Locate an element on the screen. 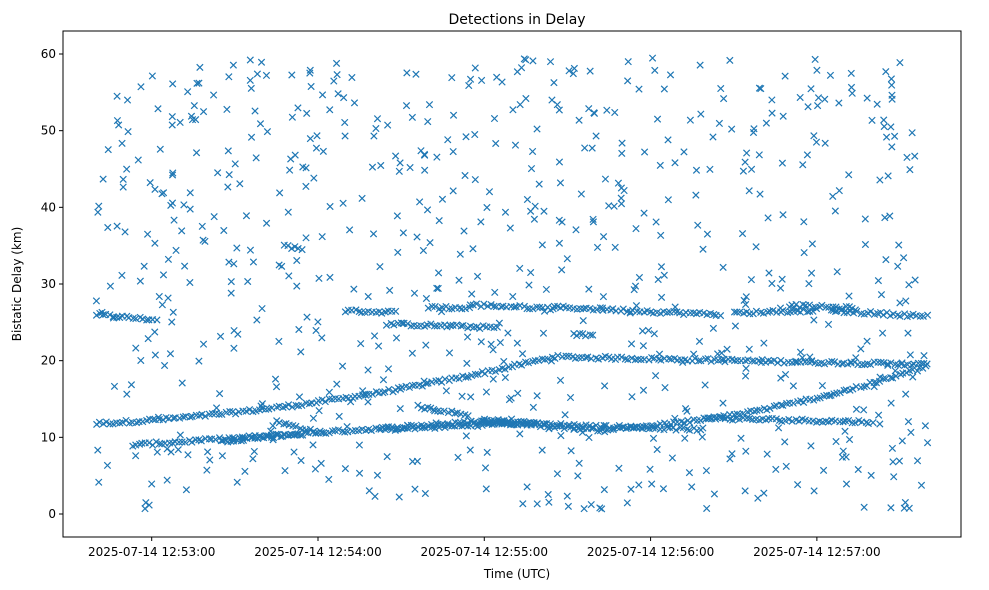 The height and width of the screenshot is (590, 989). y-tick-label: 0 is located at coordinates (52, 514).